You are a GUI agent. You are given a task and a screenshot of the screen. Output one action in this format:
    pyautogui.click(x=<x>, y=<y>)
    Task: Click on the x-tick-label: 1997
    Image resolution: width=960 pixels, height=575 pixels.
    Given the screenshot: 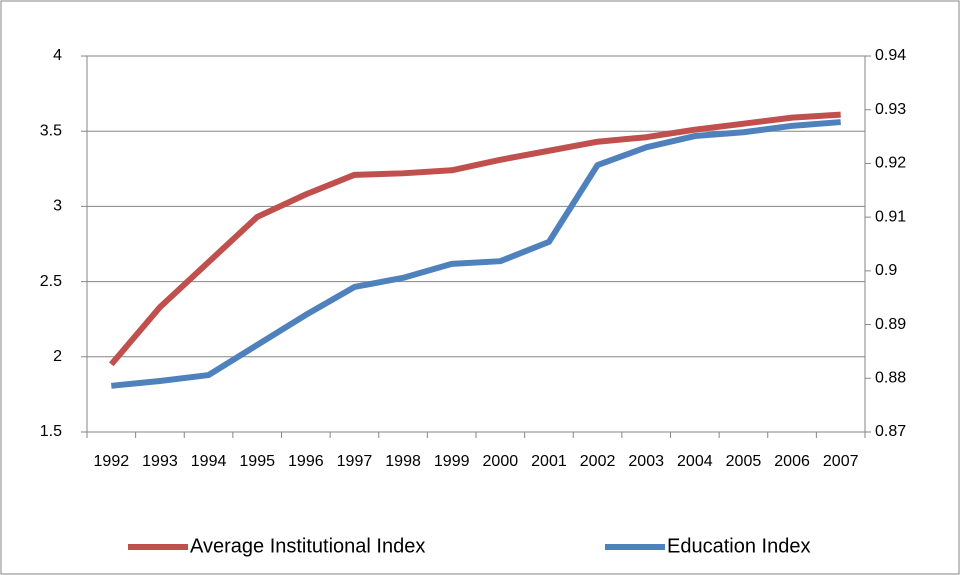 What is the action you would take?
    pyautogui.click(x=355, y=461)
    